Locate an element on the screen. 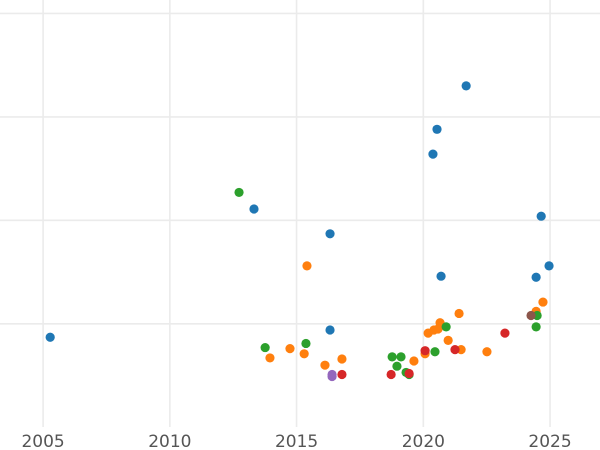  x-tick-label: 2005 is located at coordinates (42, 441).